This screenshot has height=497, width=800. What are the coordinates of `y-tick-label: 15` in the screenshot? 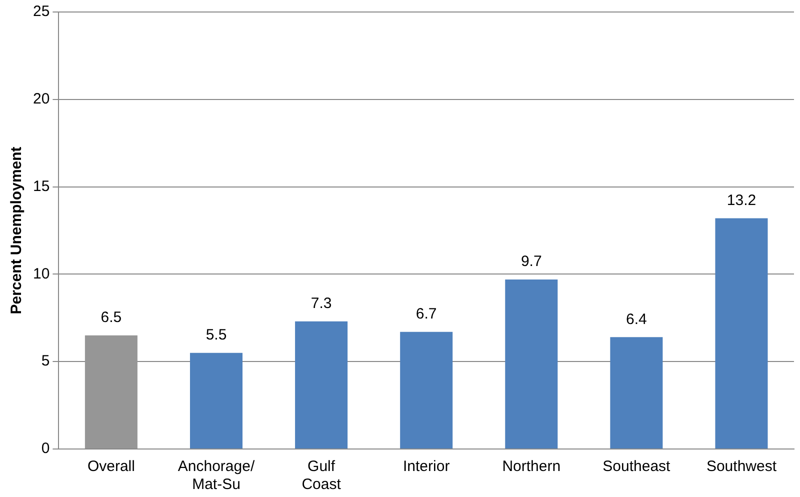 It's located at (41, 186).